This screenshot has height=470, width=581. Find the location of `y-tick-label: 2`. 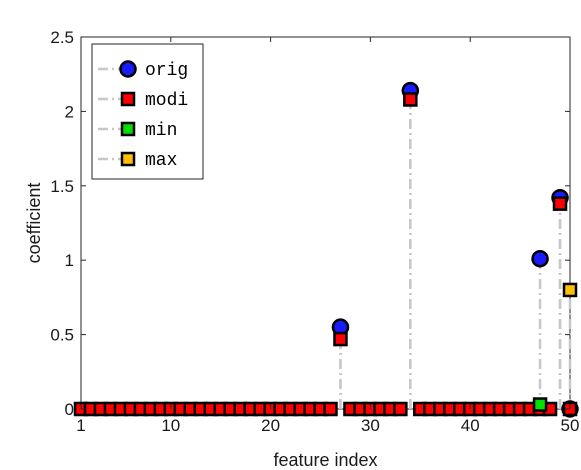

y-tick-label: 2 is located at coordinates (69, 111).